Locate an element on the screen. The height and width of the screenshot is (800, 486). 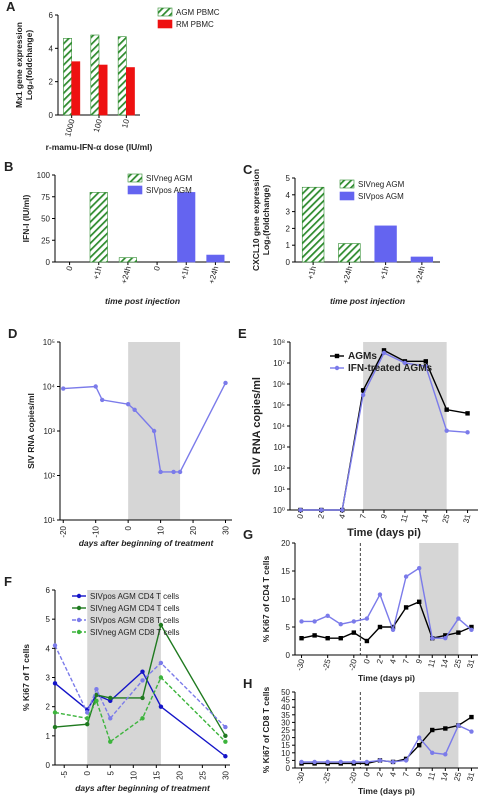
y-tick-label: 3 is located at coordinates (288, 212).